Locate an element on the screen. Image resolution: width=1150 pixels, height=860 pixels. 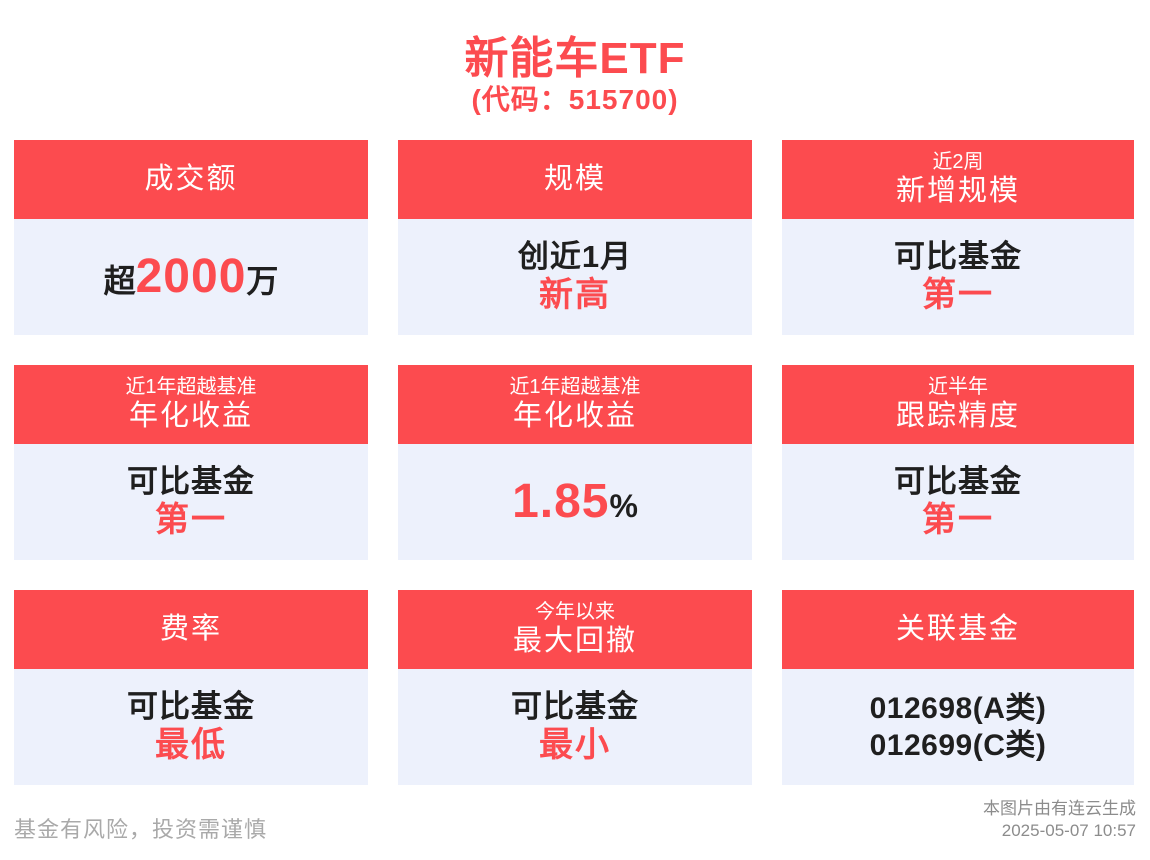
card-fee-rate-header: 费率 is located at coordinates (191, 629).